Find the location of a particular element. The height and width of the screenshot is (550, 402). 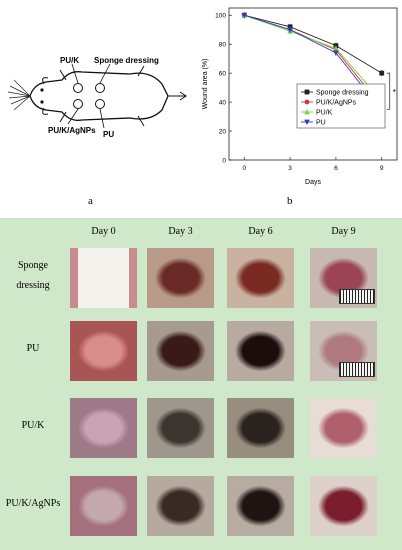

column-header: Day 0 is located at coordinates (103, 231).